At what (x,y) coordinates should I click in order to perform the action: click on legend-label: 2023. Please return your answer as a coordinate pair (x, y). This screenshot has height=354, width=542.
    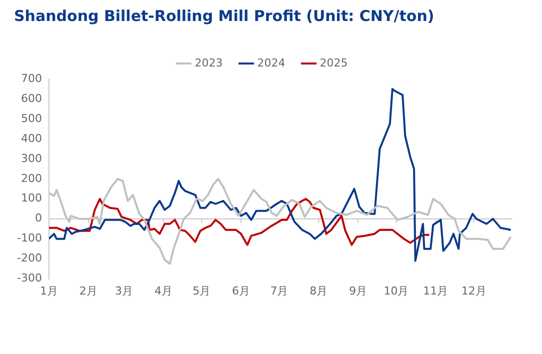
    Looking at the image, I should click on (208, 63).